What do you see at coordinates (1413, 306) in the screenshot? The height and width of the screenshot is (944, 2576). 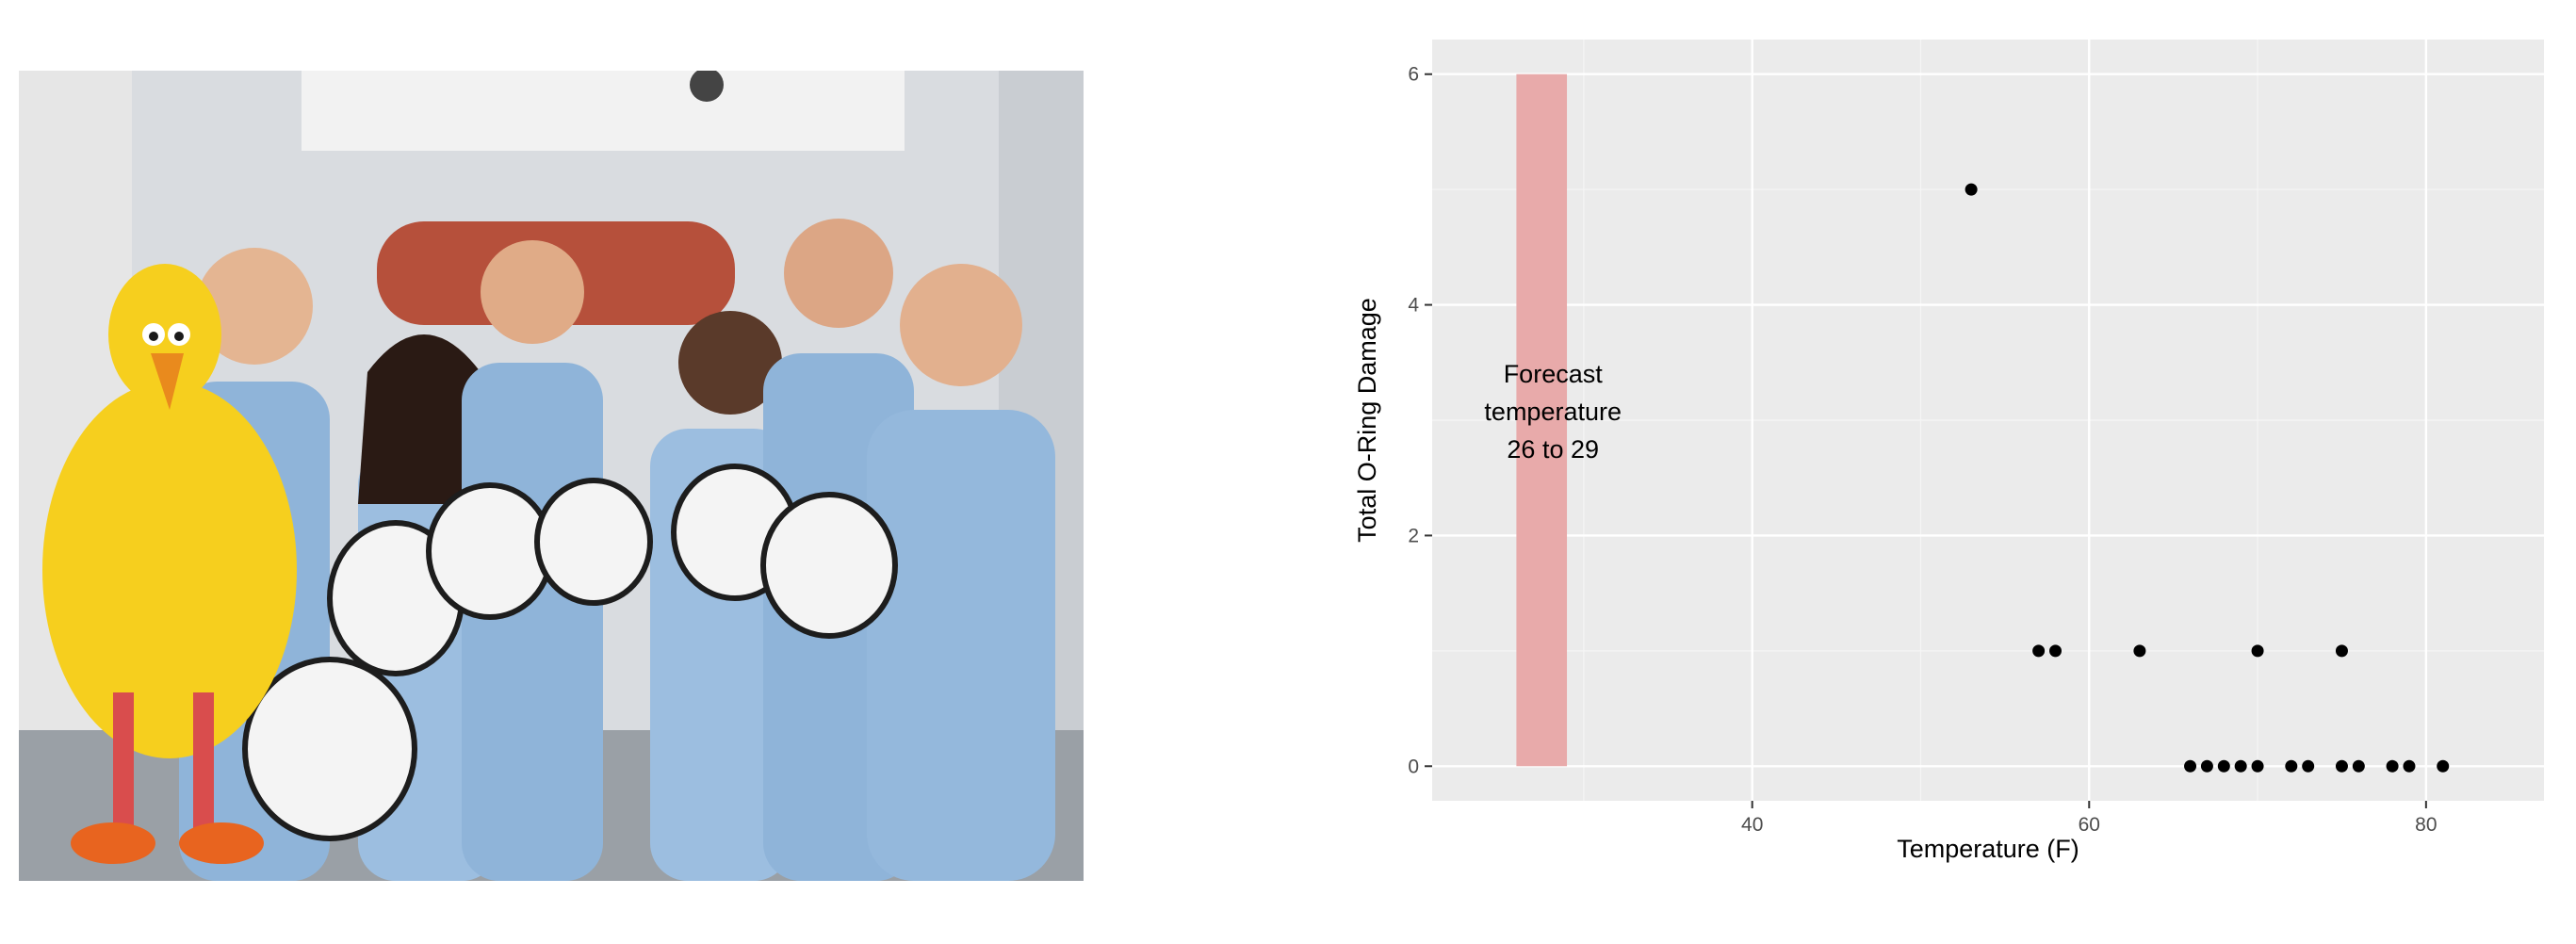 I see `y-tick-label: 4` at bounding box center [1413, 306].